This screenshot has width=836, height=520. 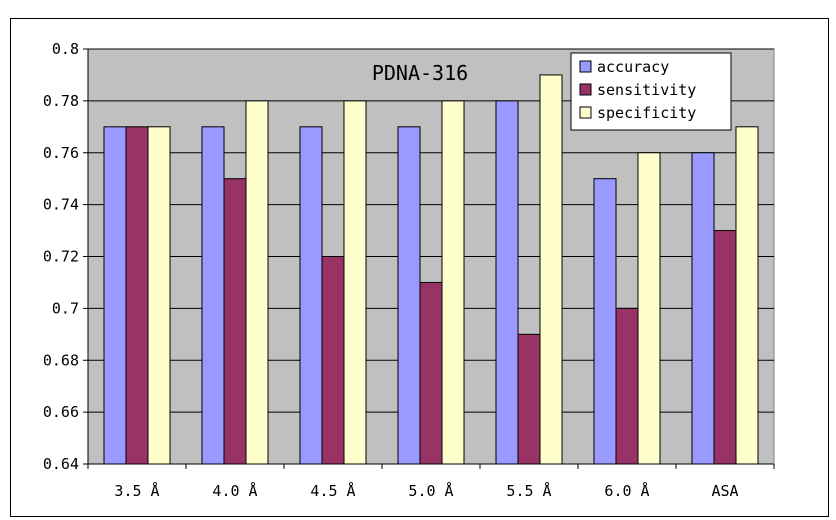 I want to click on x-tick-label: 3.5 Å, so click(x=136, y=490).